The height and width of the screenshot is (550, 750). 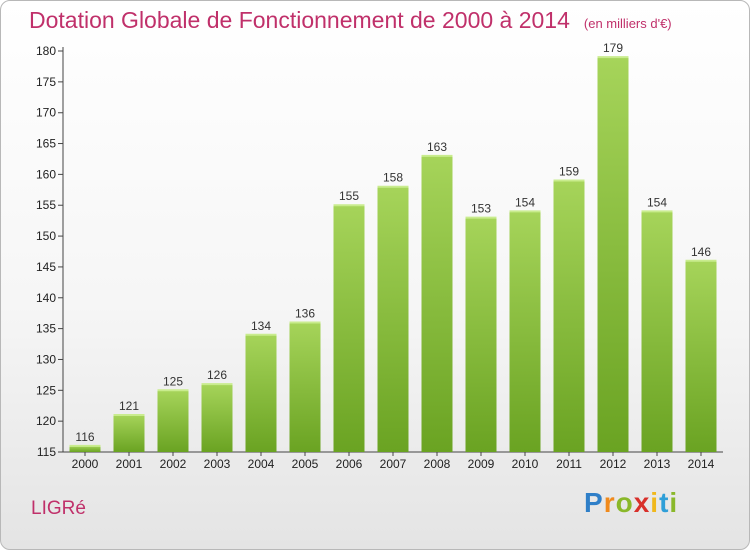 What do you see at coordinates (437, 464) in the screenshot?
I see `x-tick-label: 2008` at bounding box center [437, 464].